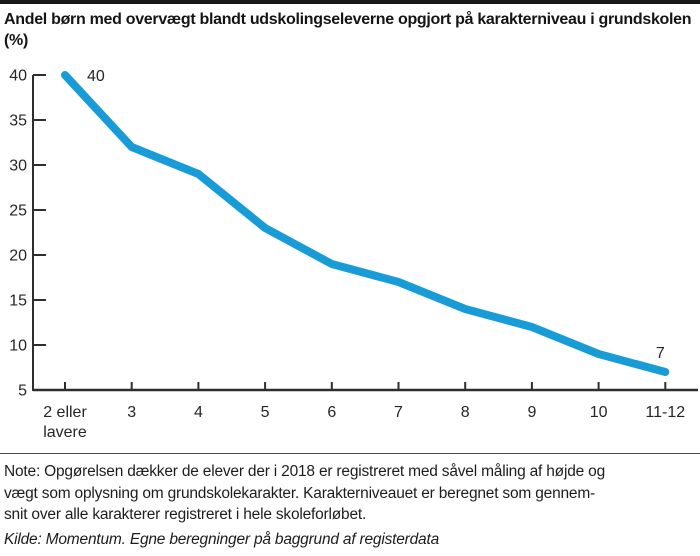 The width and height of the screenshot is (700, 556). I want to click on footer-divider, so click(350, 453).